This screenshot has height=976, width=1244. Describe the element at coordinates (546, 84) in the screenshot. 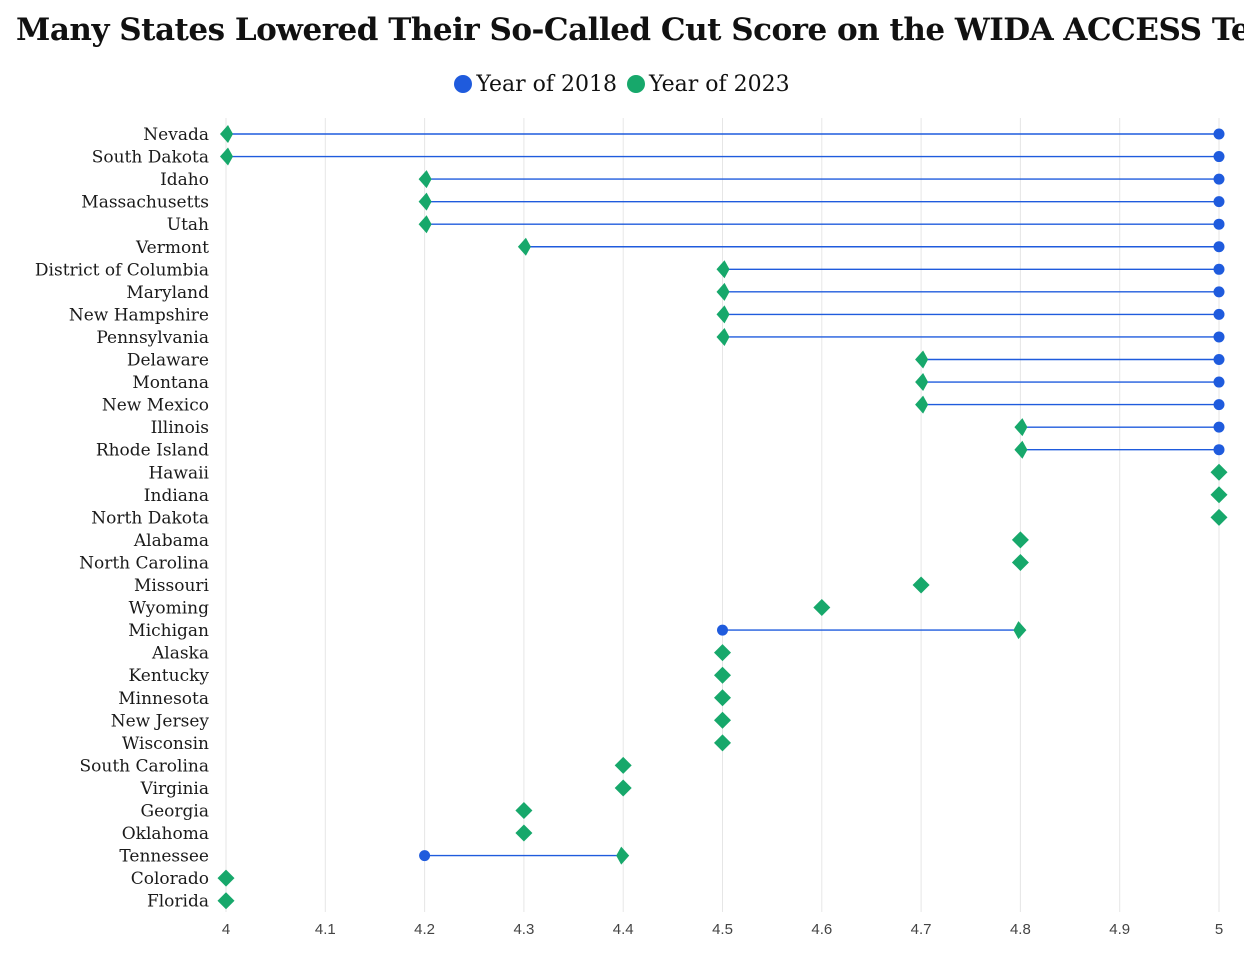

I see `legend-label-2018: Year of 2018` at that location.